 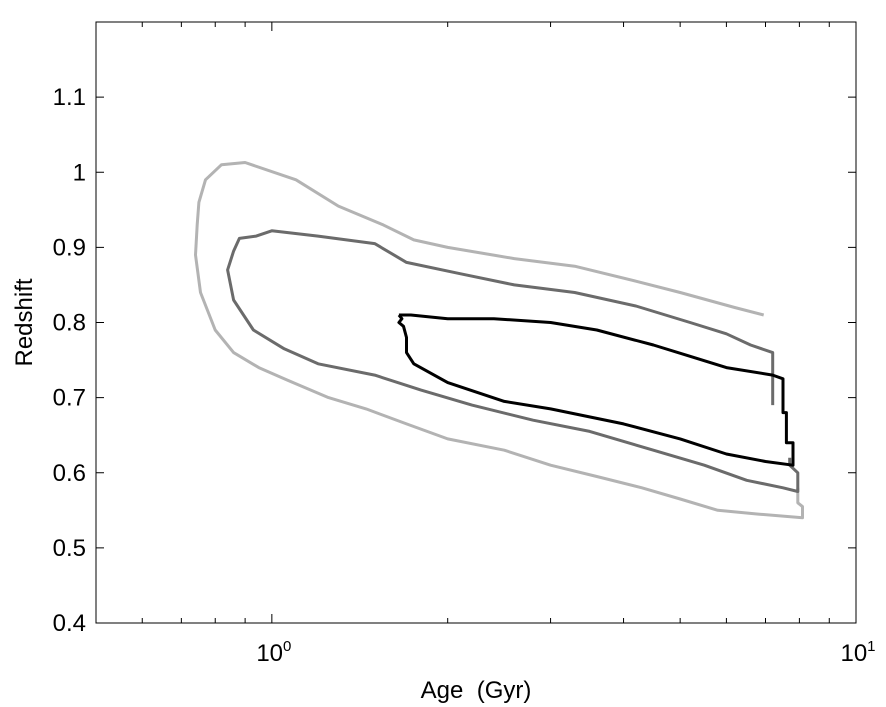 I want to click on y-tick-label: 1, so click(x=79, y=172).